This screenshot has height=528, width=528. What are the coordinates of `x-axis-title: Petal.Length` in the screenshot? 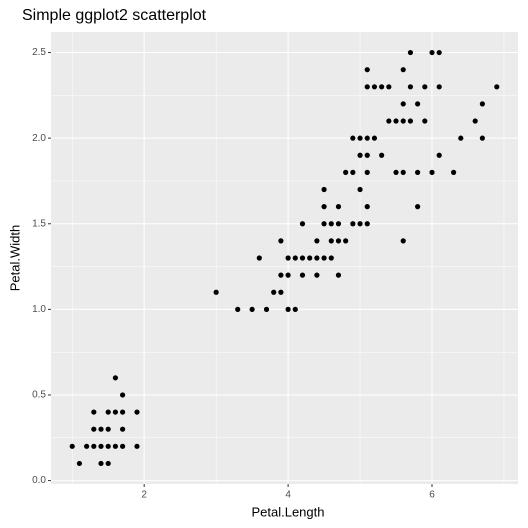 It's located at (287, 511).